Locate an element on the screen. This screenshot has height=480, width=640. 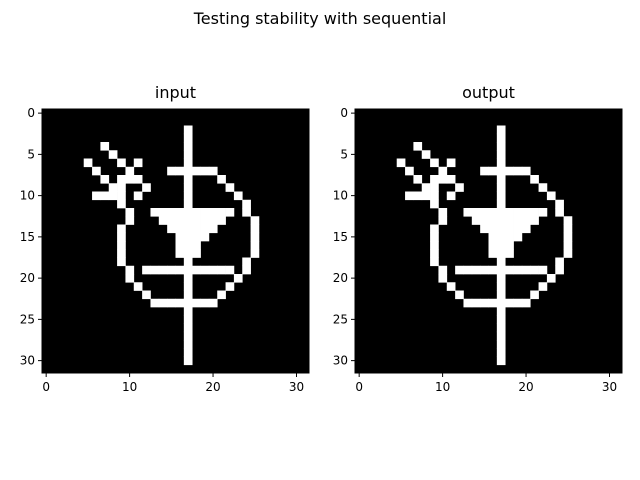
input-cell-r14-c9 is located at coordinates (121, 229).